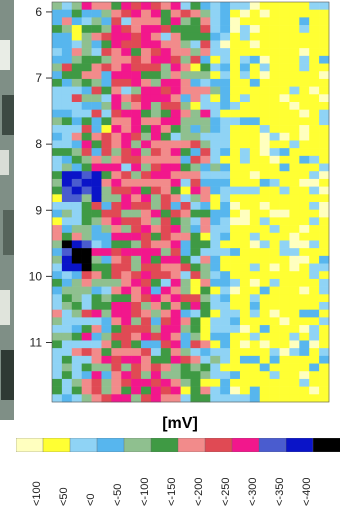 The width and height of the screenshot is (345, 508). Describe the element at coordinates (145, 491) in the screenshot. I see `legend-label: <-100` at that location.